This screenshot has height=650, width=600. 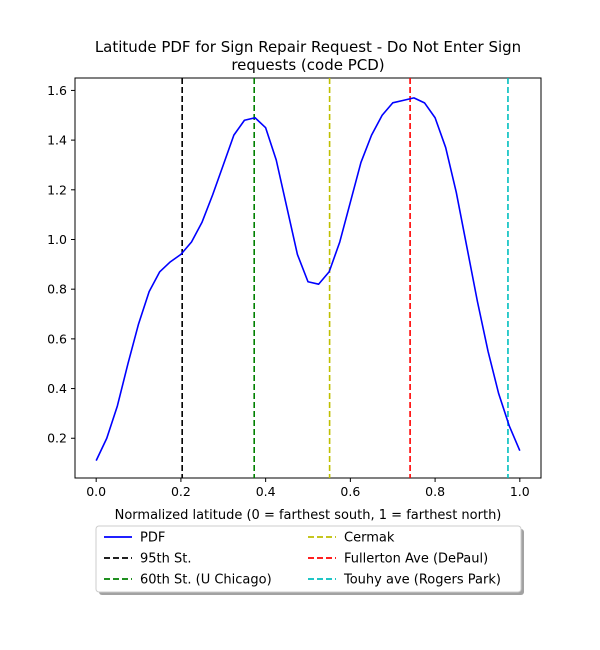 I want to click on legend-label-5: Touhy ave (Rogers Park), so click(x=422, y=580).